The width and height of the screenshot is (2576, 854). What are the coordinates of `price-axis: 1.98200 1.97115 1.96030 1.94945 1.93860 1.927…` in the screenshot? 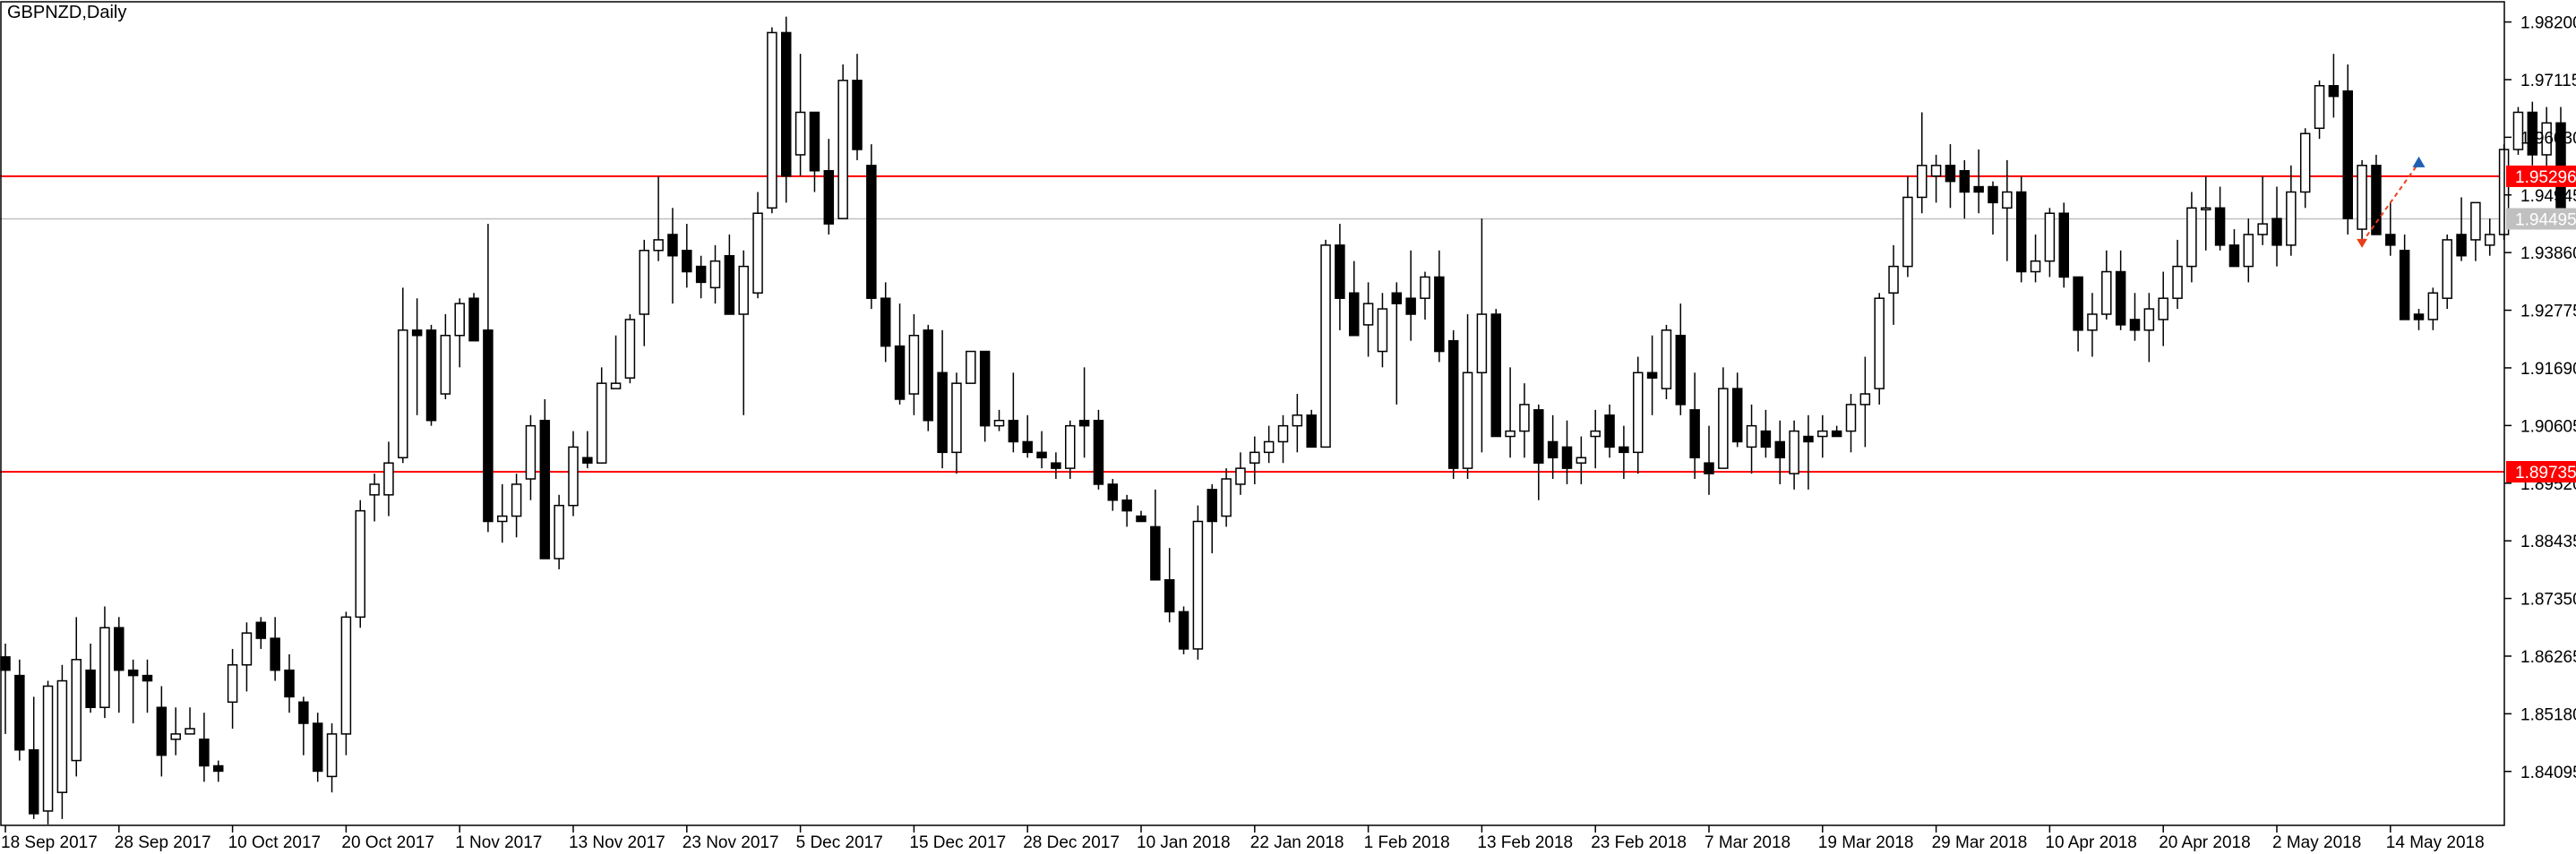 It's located at (2540, 398).